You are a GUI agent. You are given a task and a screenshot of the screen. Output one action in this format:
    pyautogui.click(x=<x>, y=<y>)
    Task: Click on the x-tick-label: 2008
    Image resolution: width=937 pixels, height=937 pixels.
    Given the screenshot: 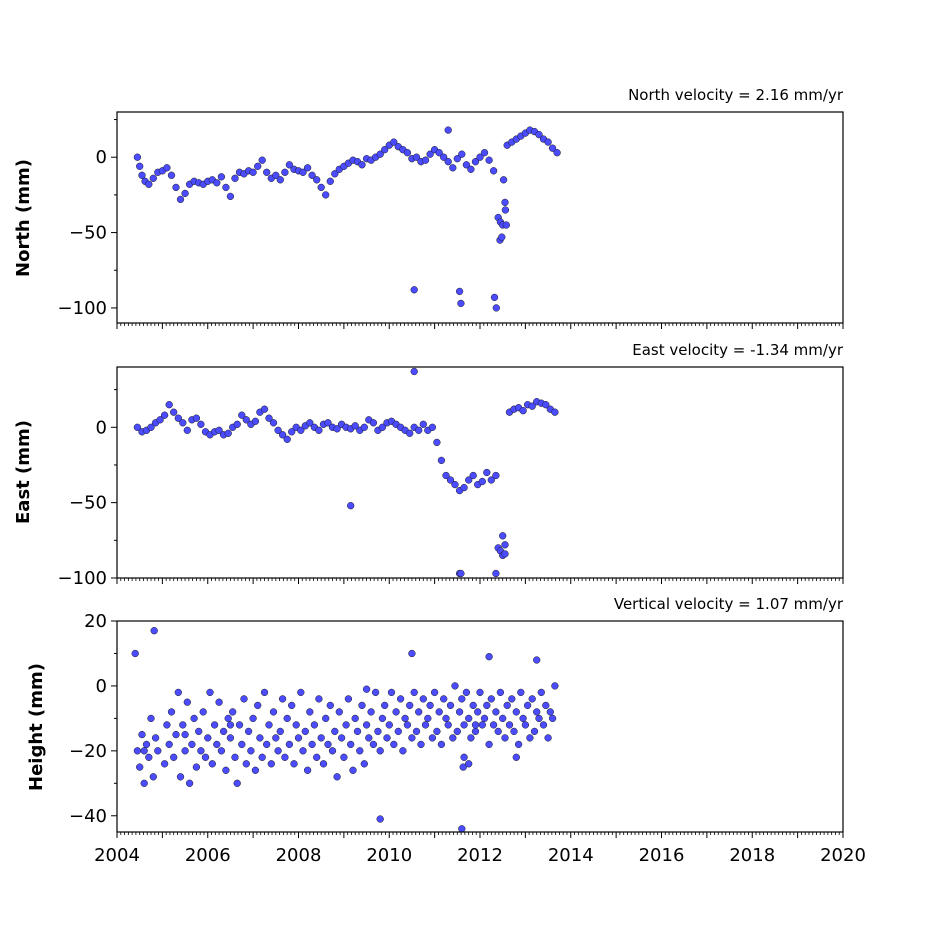 What is the action you would take?
    pyautogui.click(x=299, y=855)
    